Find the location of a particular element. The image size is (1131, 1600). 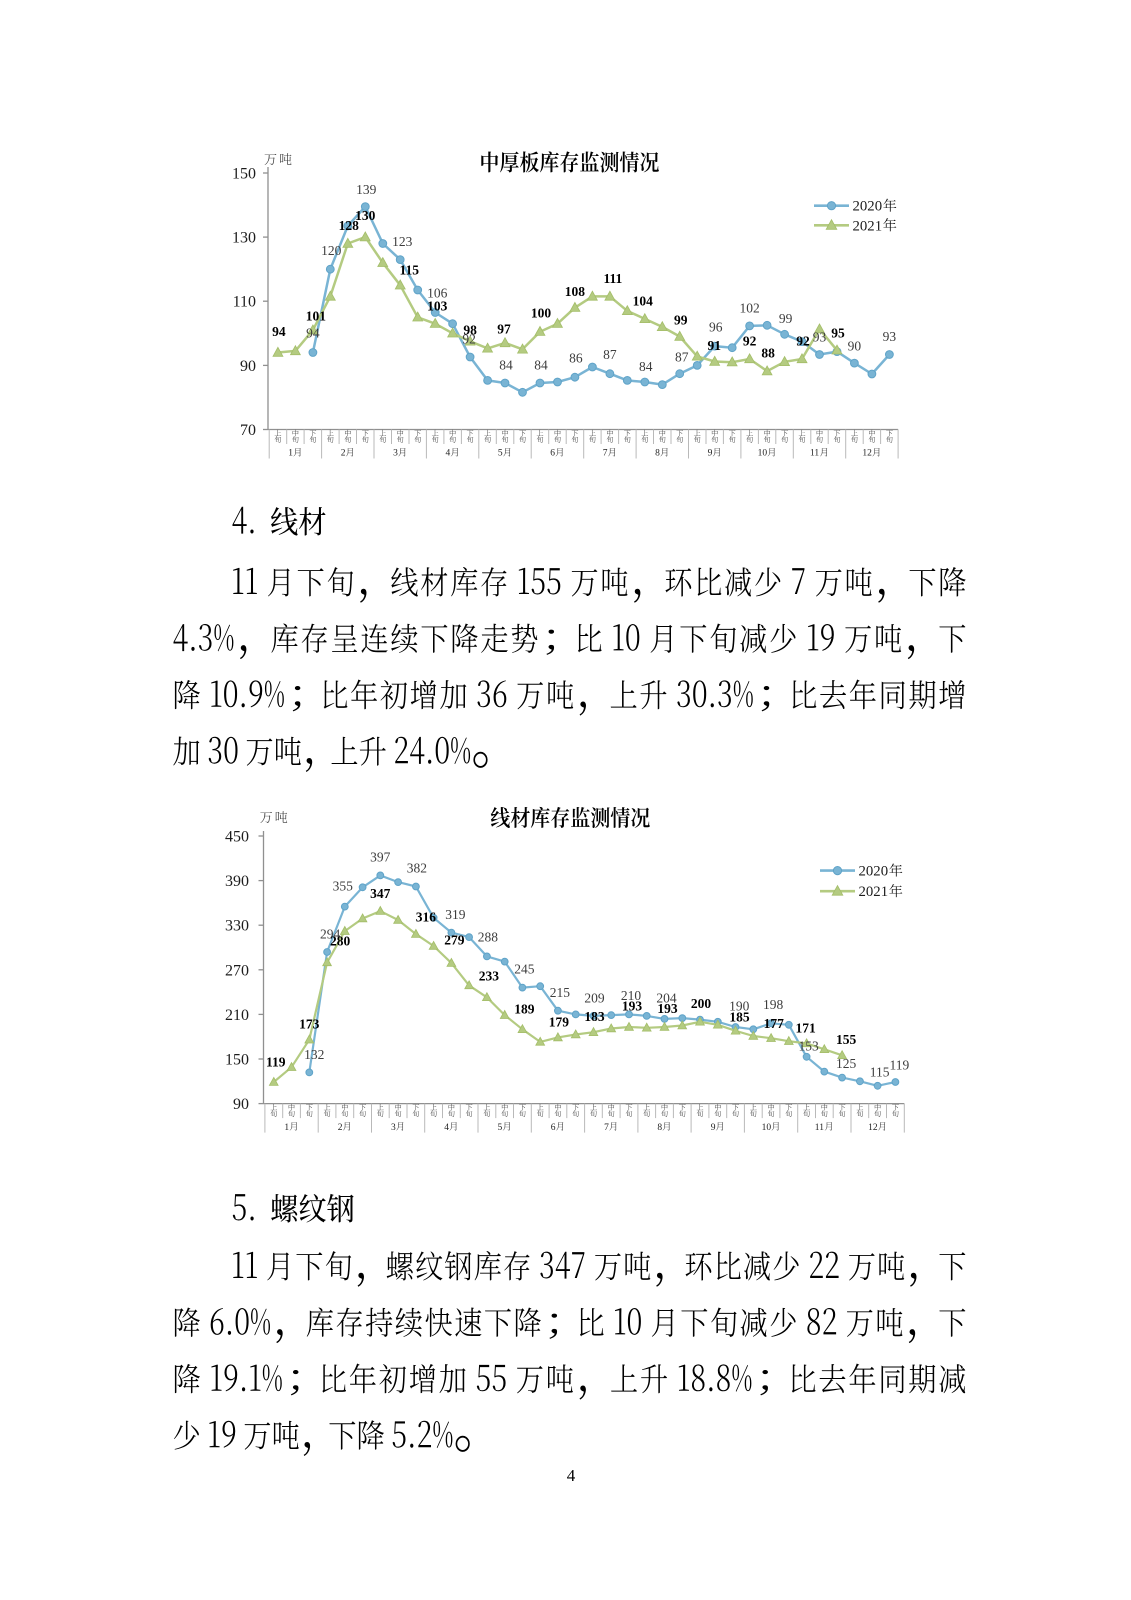

svg-text: 88 is located at coordinates (768, 353).